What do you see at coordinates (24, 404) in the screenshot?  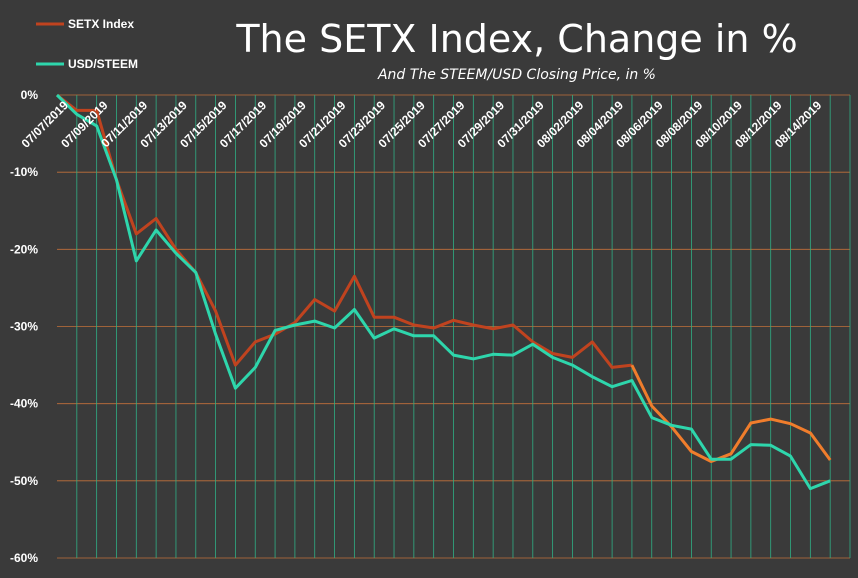 I see `y-tick-label: -40%` at bounding box center [24, 404].